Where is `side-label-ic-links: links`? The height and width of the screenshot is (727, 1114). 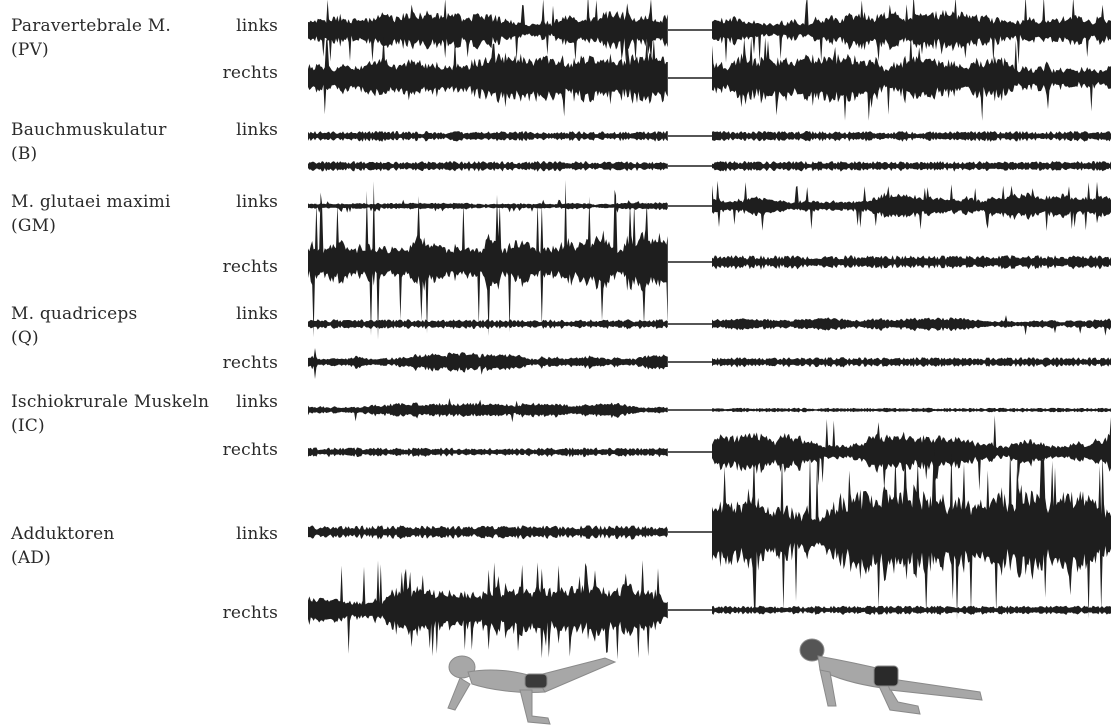
side-label-ic-links: links is located at coordinates (257, 402).